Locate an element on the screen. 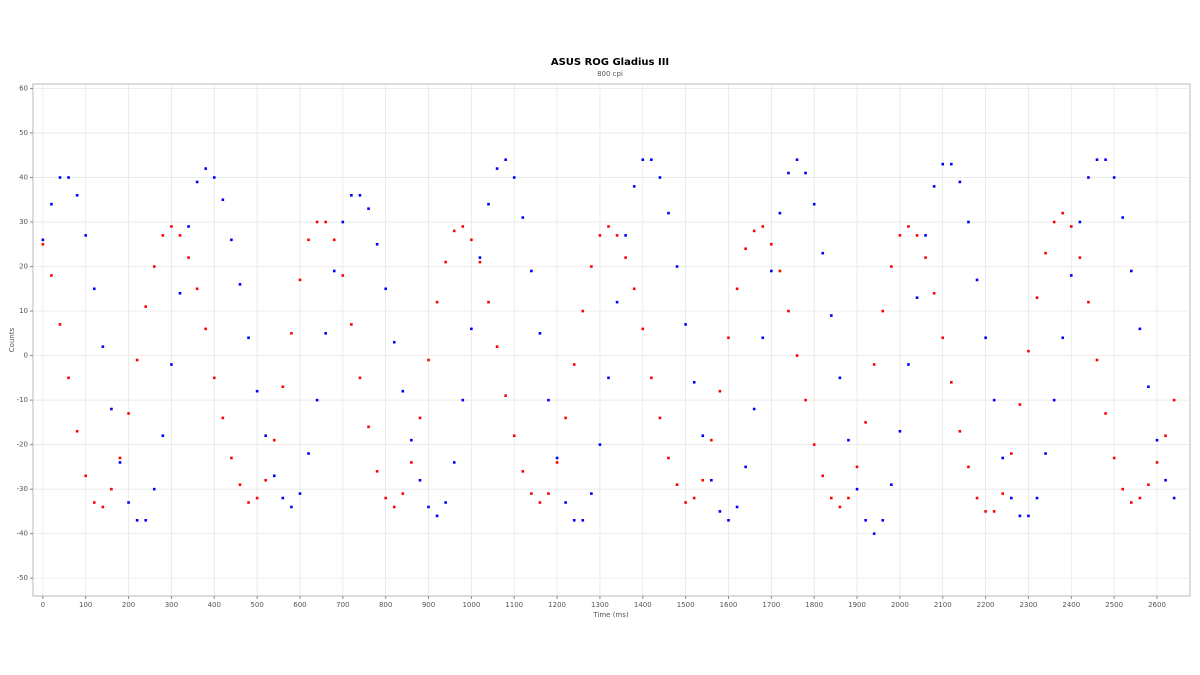 The height and width of the screenshot is (675, 1200). x-tick-label: 900 is located at coordinates (428, 605).